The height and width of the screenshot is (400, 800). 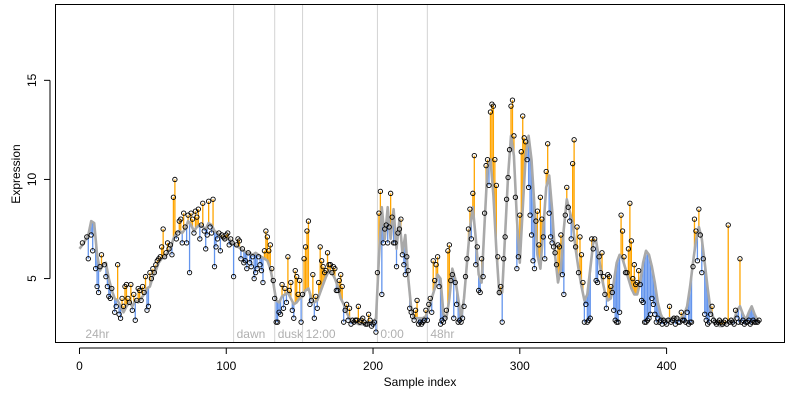 I want to click on x-tick-label: 100, so click(x=226, y=366).